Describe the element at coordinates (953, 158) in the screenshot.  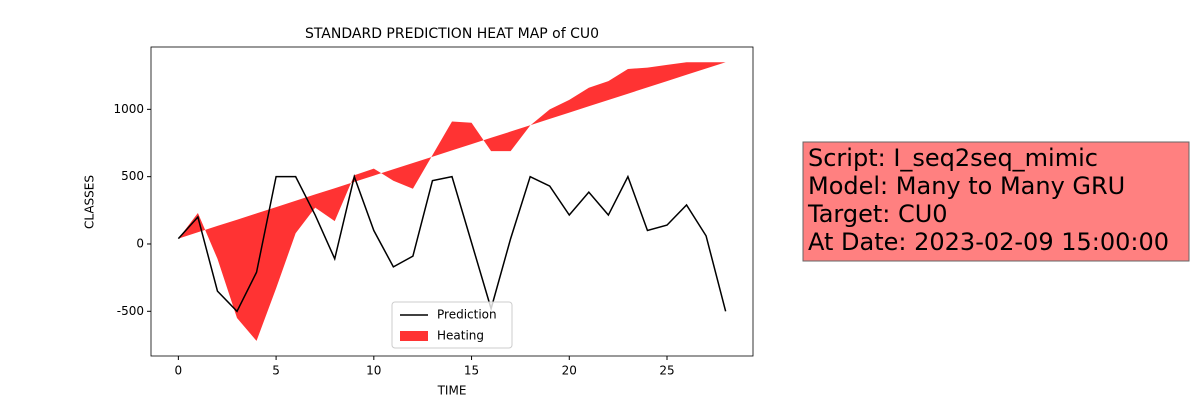
I see `annotation-text: Script: I_seq2seq_mimic` at that location.